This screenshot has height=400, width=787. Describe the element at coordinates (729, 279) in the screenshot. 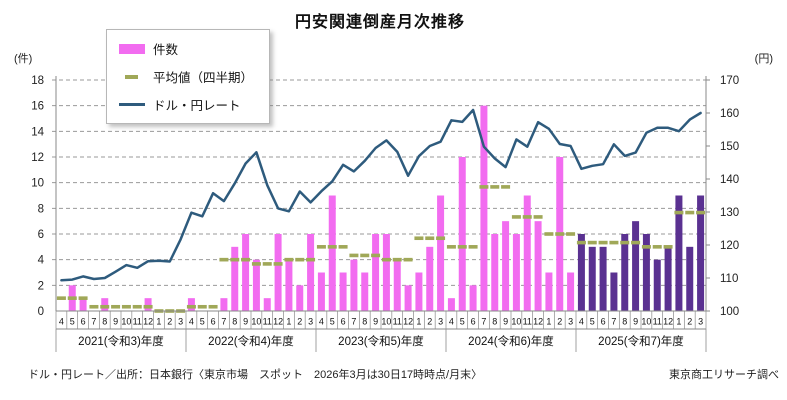

I see `svg-text: 110` at that location.